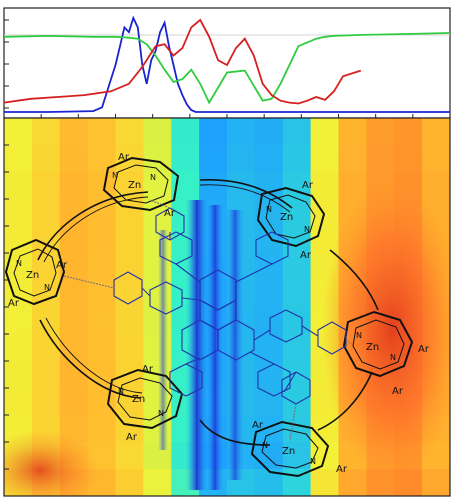  What do you see at coordinates (227, 68) in the screenshot?
I see `spectrum-line-green` at bounding box center [227, 68].